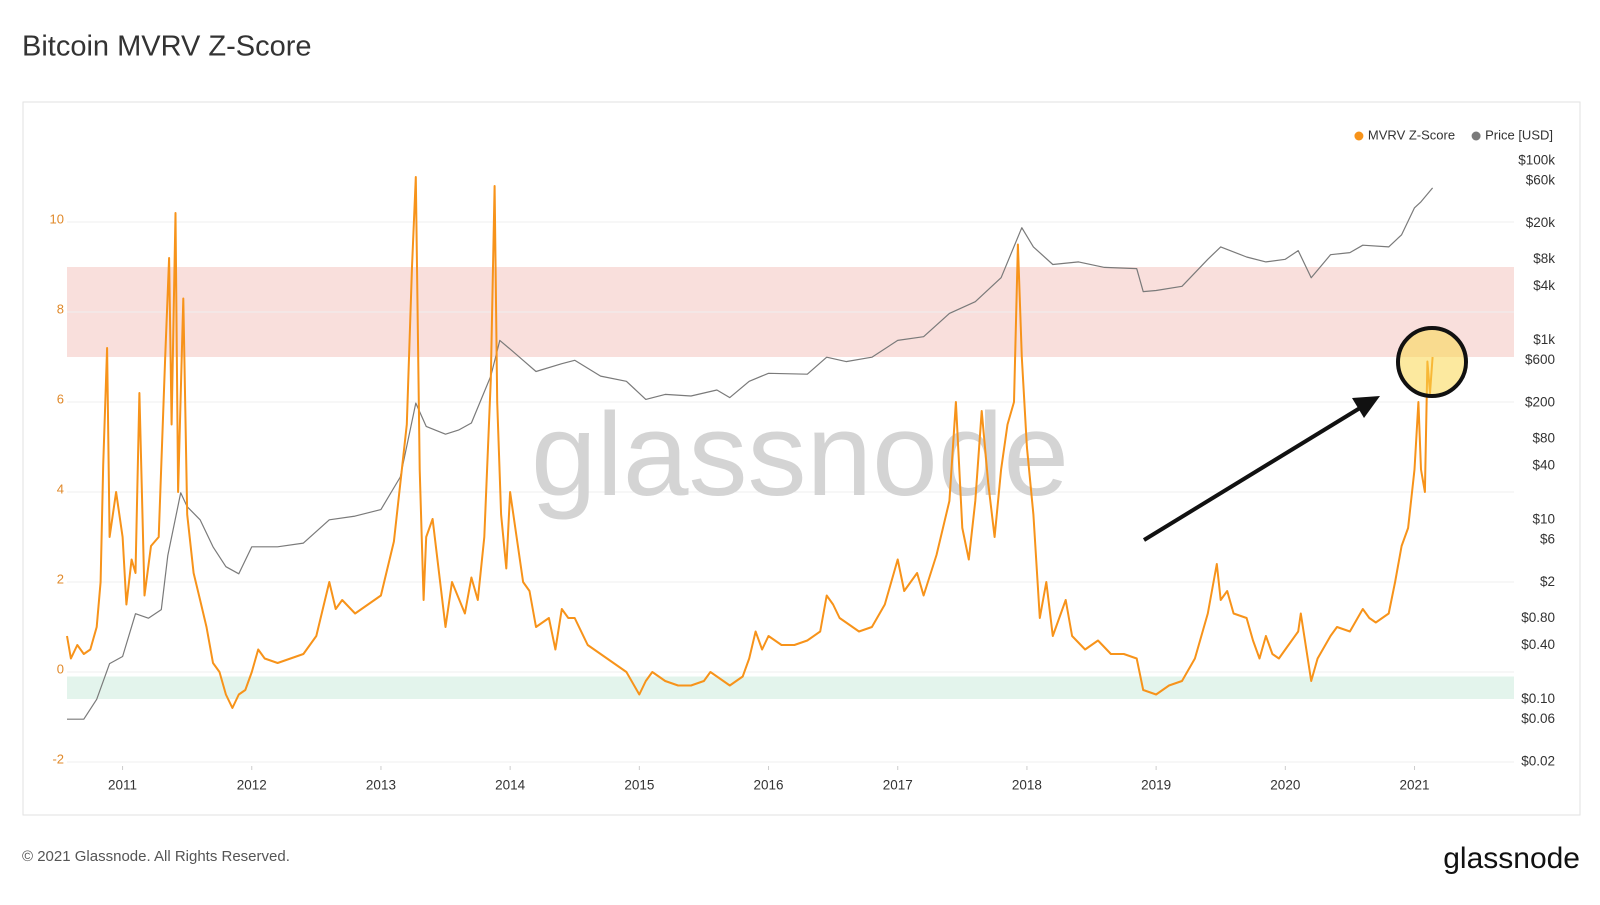 The image size is (1600, 905). Describe the element at coordinates (1544, 339) in the screenshot. I see `y2-tick-label: $1k` at that location.